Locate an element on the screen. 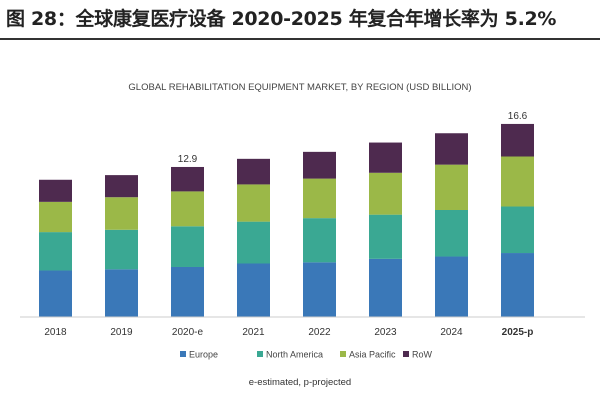 The image size is (600, 400). bar-segment-asia-pacific-2022 is located at coordinates (319, 198).